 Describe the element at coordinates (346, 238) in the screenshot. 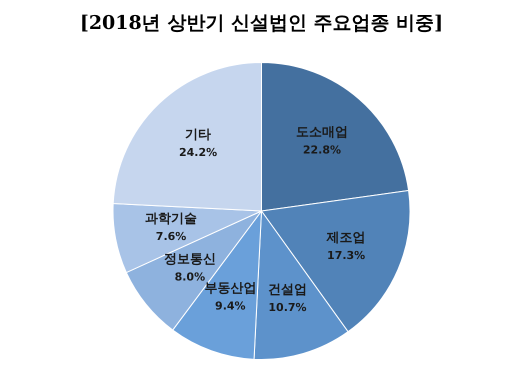

I see `slice-label: 제조업` at that location.